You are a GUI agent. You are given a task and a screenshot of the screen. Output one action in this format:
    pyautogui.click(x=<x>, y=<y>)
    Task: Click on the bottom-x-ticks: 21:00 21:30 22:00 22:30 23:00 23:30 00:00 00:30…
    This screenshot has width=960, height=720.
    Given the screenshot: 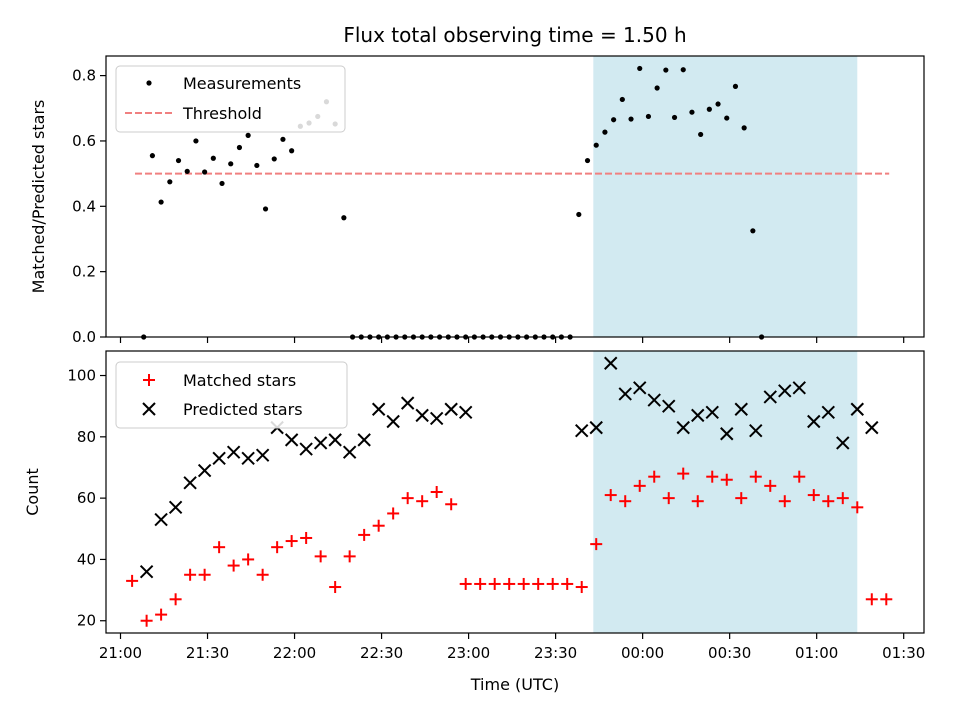 What is the action you would take?
    pyautogui.click(x=512, y=647)
    